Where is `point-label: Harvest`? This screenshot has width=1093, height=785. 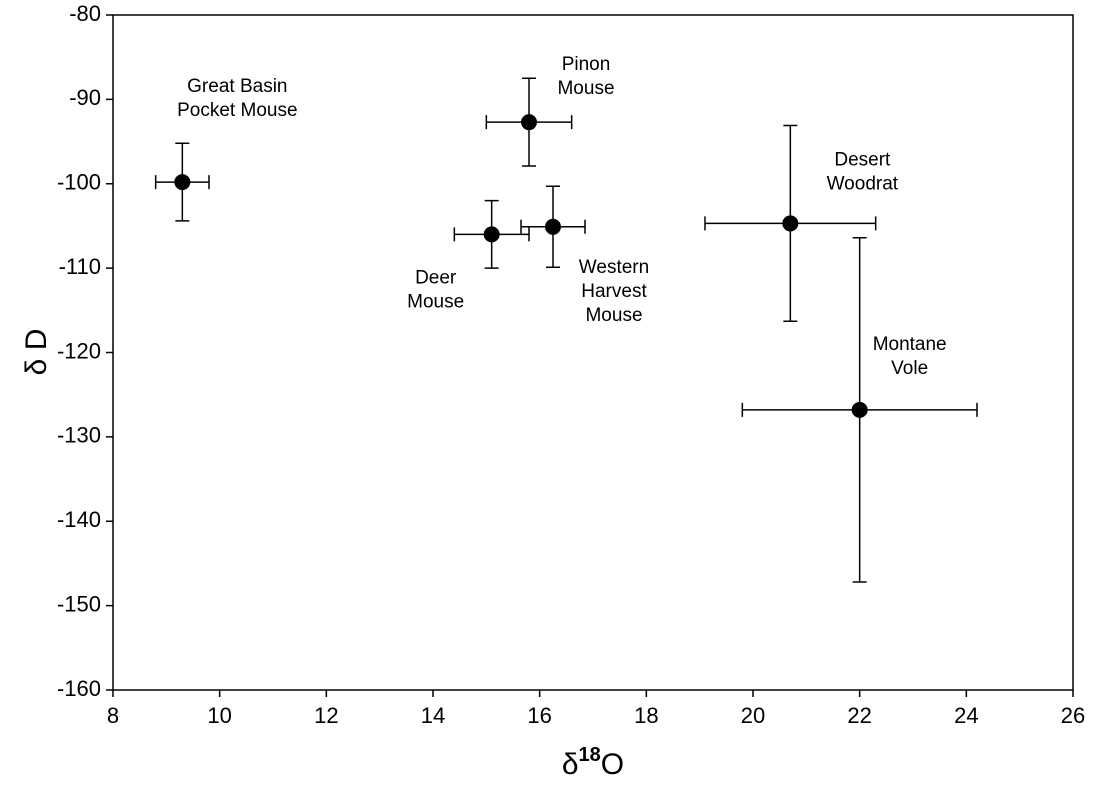 point-label: Harvest is located at coordinates (614, 291).